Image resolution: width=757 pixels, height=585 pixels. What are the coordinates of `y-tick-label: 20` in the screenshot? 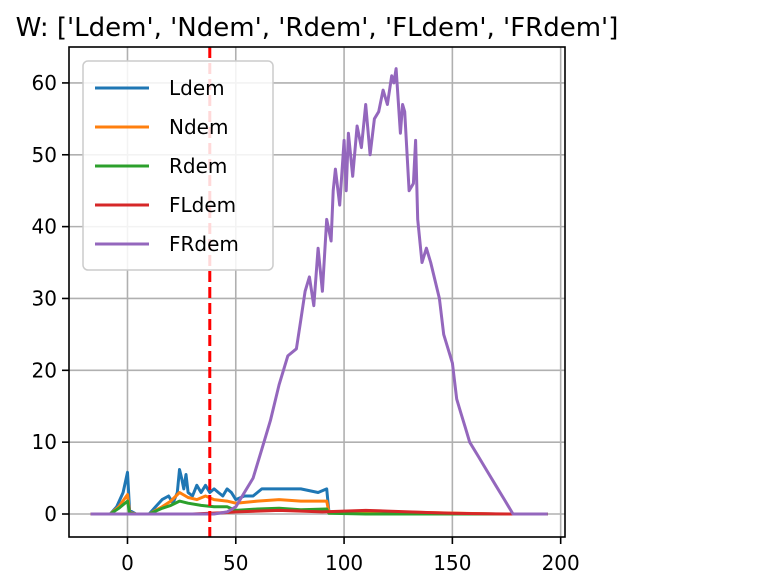 It's located at (44, 370).